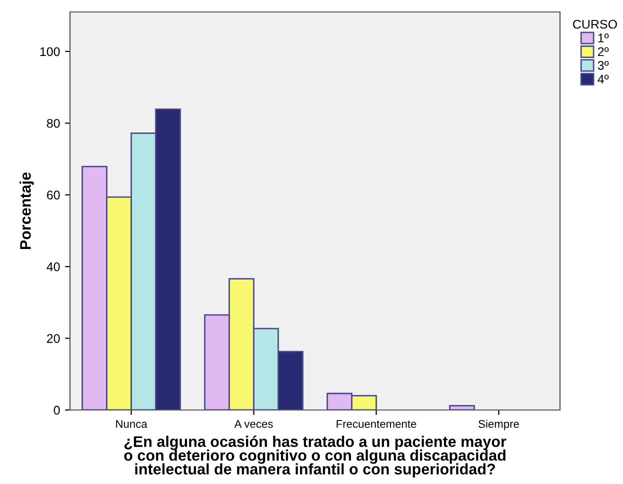  What do you see at coordinates (498, 425) in the screenshot?
I see `x-tick-label: Siempre` at bounding box center [498, 425].